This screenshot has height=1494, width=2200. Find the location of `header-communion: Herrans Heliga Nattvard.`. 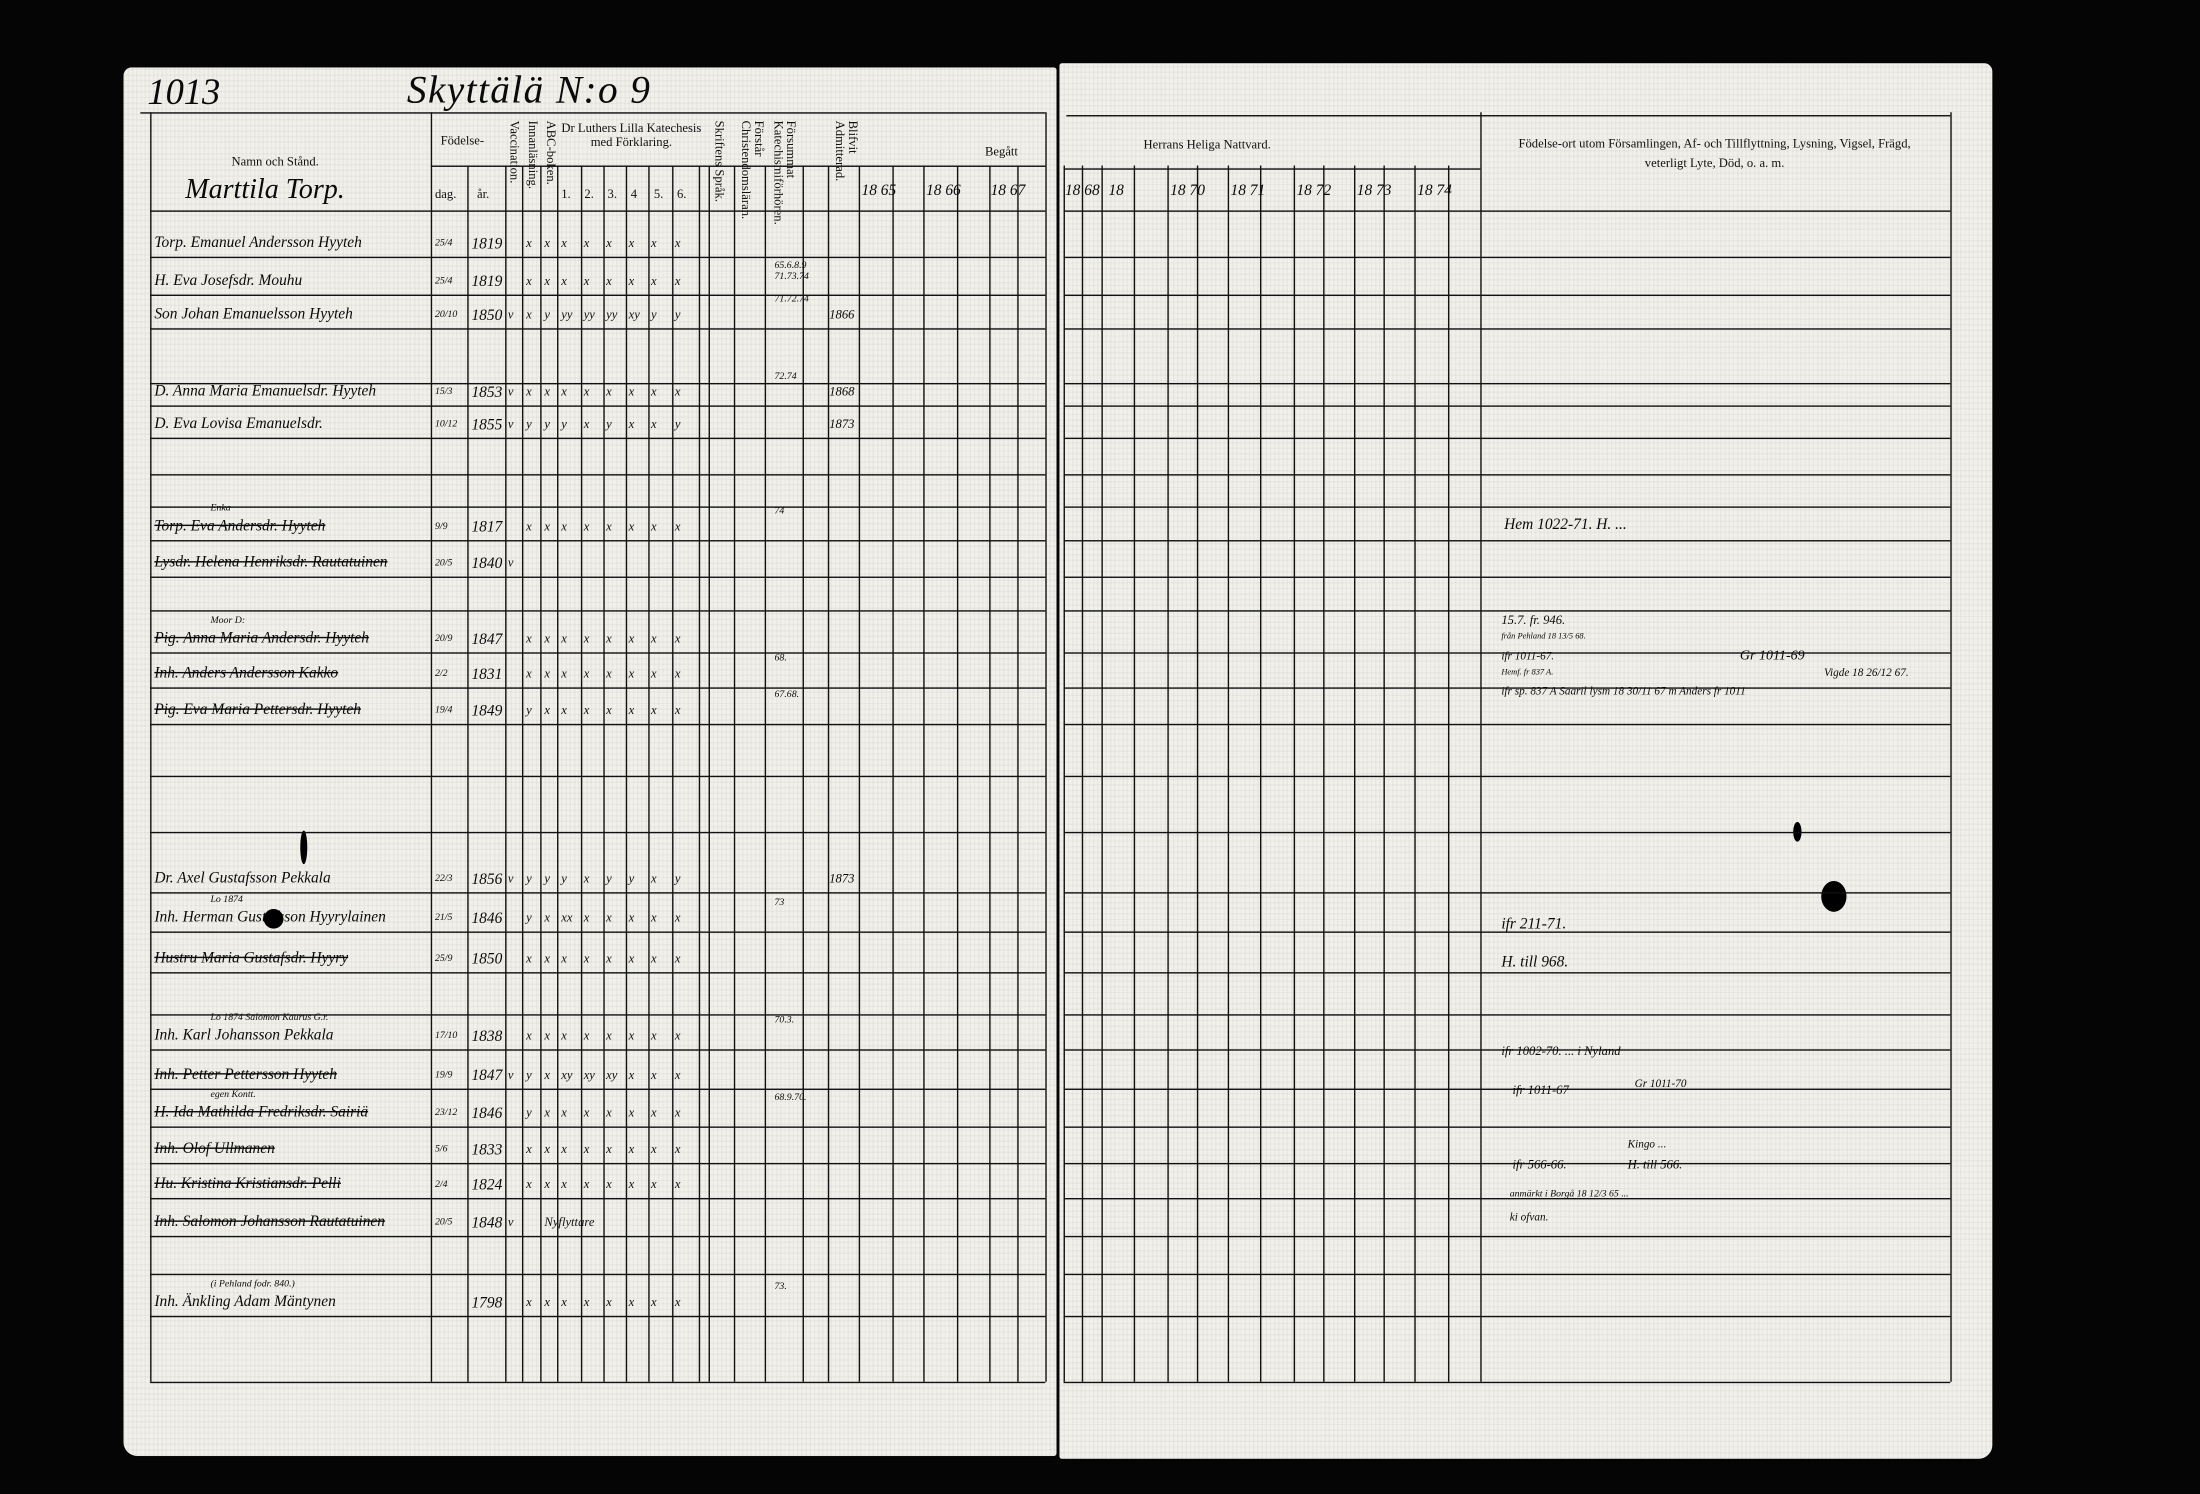

header-communion: Herrans Heliga Nattvard. is located at coordinates (1207, 144).